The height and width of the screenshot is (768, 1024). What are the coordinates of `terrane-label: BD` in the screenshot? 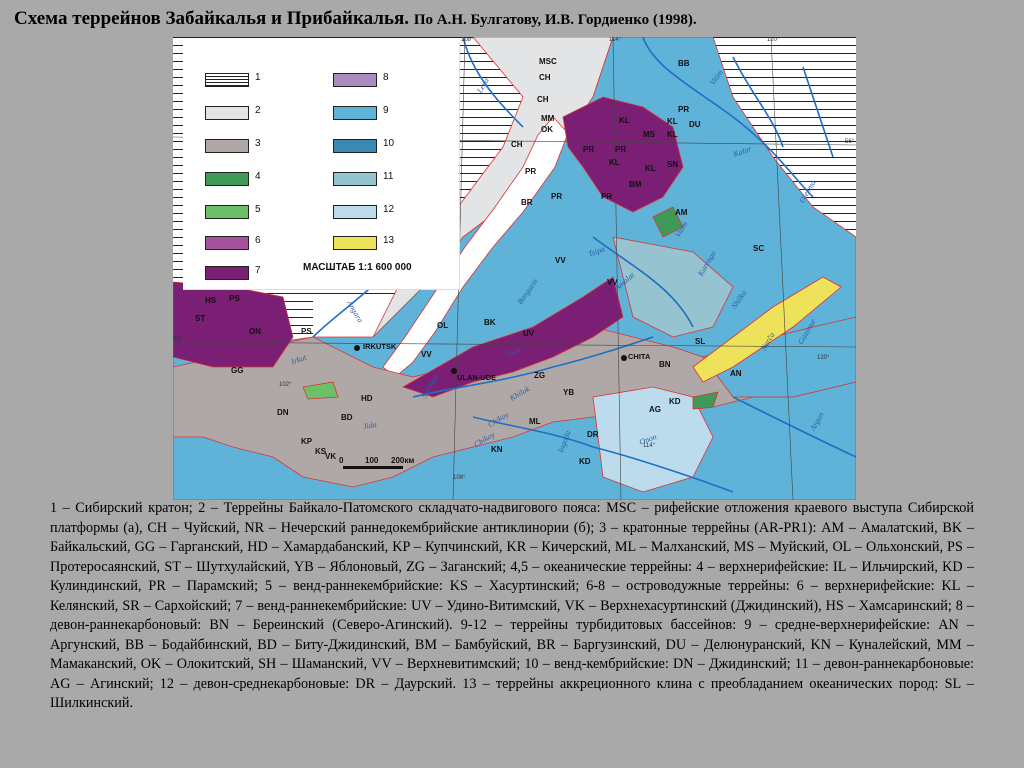 It's located at (347, 417).